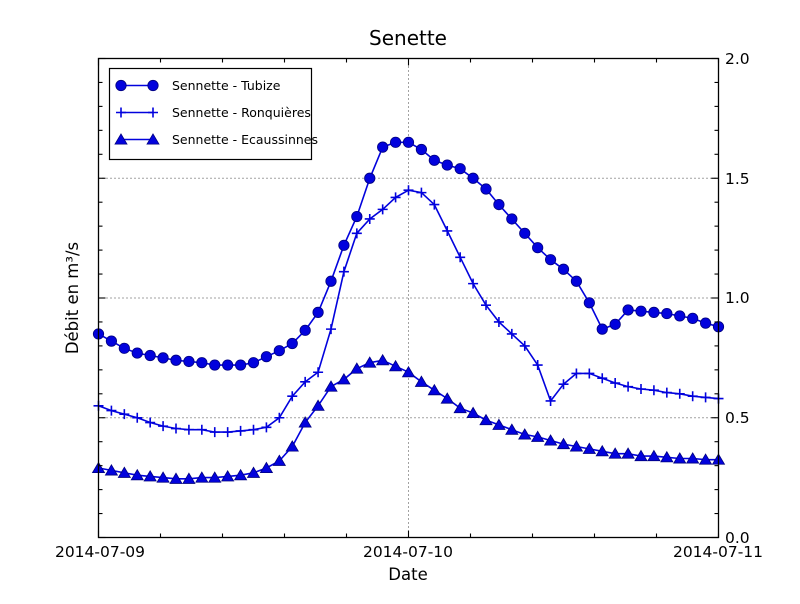  I want to click on legend-box, so click(210, 114).